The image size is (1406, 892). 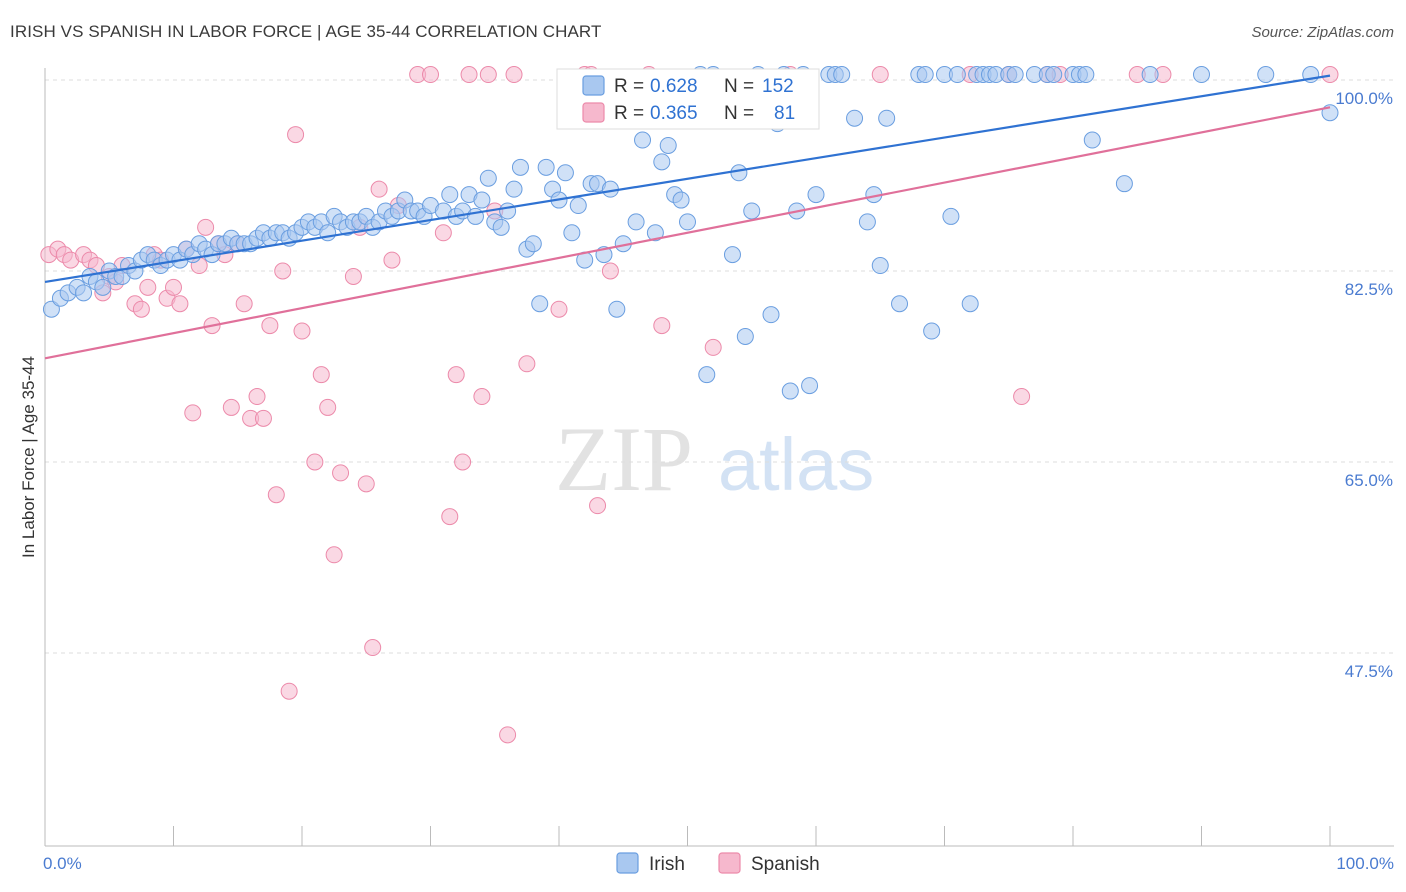 What do you see at coordinates (624, 459) in the screenshot?
I see `watermark-zip: ZIP` at bounding box center [624, 459].